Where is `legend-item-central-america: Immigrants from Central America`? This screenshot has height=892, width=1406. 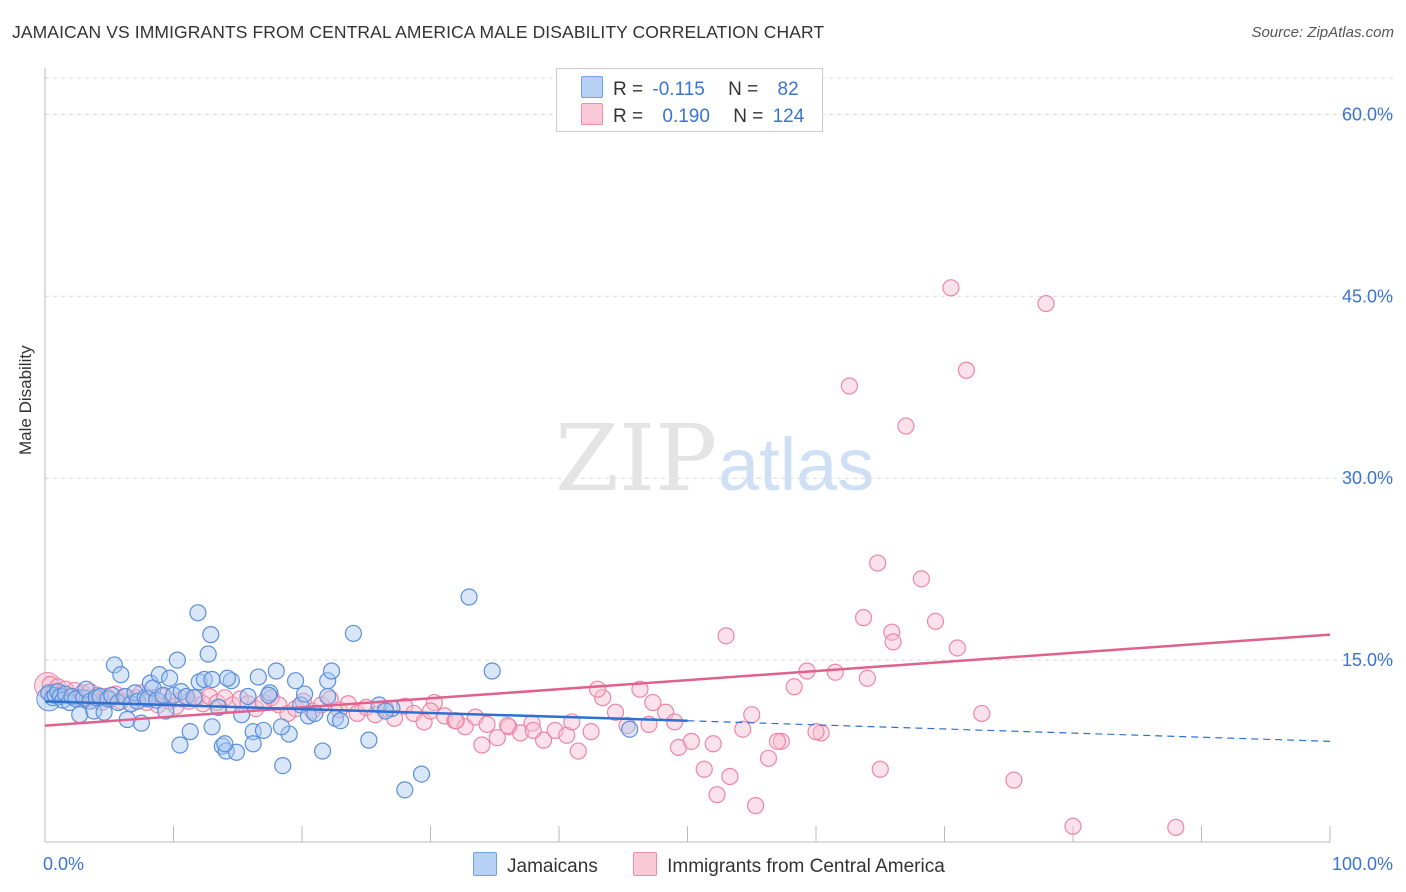
legend-item-central-america: Immigrants from Central America is located at coordinates (789, 865).